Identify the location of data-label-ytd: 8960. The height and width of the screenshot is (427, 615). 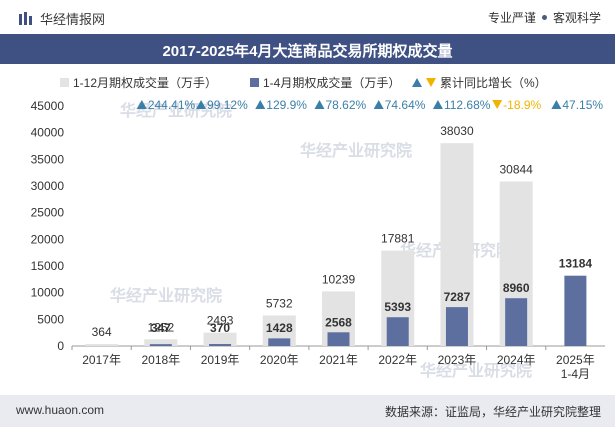
(516, 288).